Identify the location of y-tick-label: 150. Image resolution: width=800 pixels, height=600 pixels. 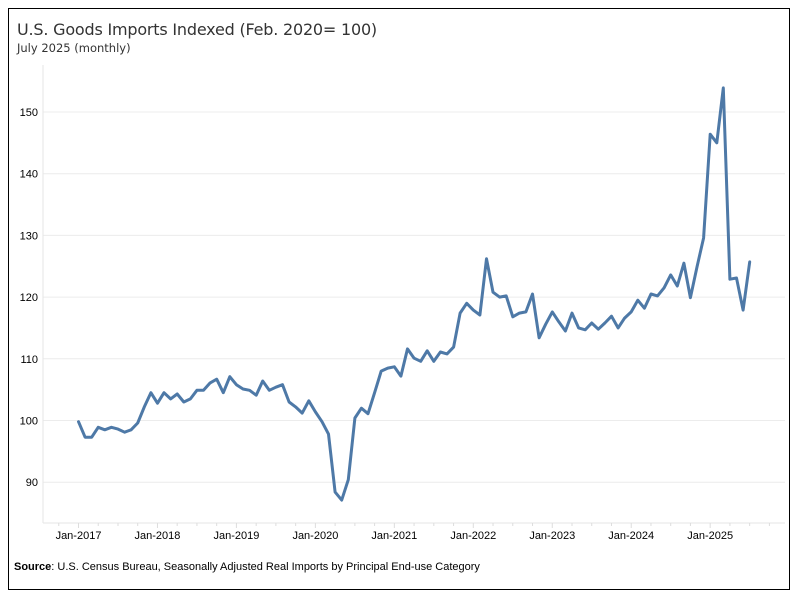
(29, 113).